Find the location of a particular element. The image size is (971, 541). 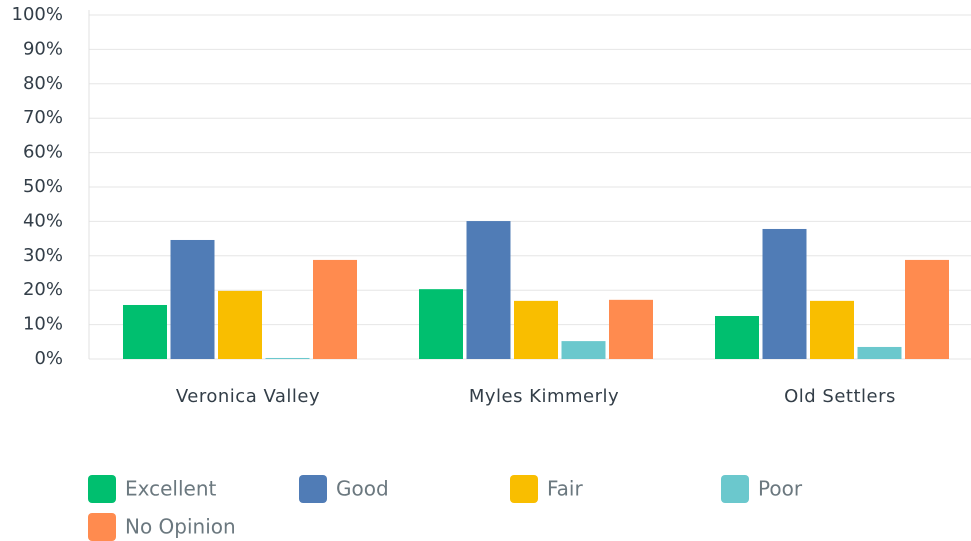

y-tick-label: 30% is located at coordinates (43, 255).